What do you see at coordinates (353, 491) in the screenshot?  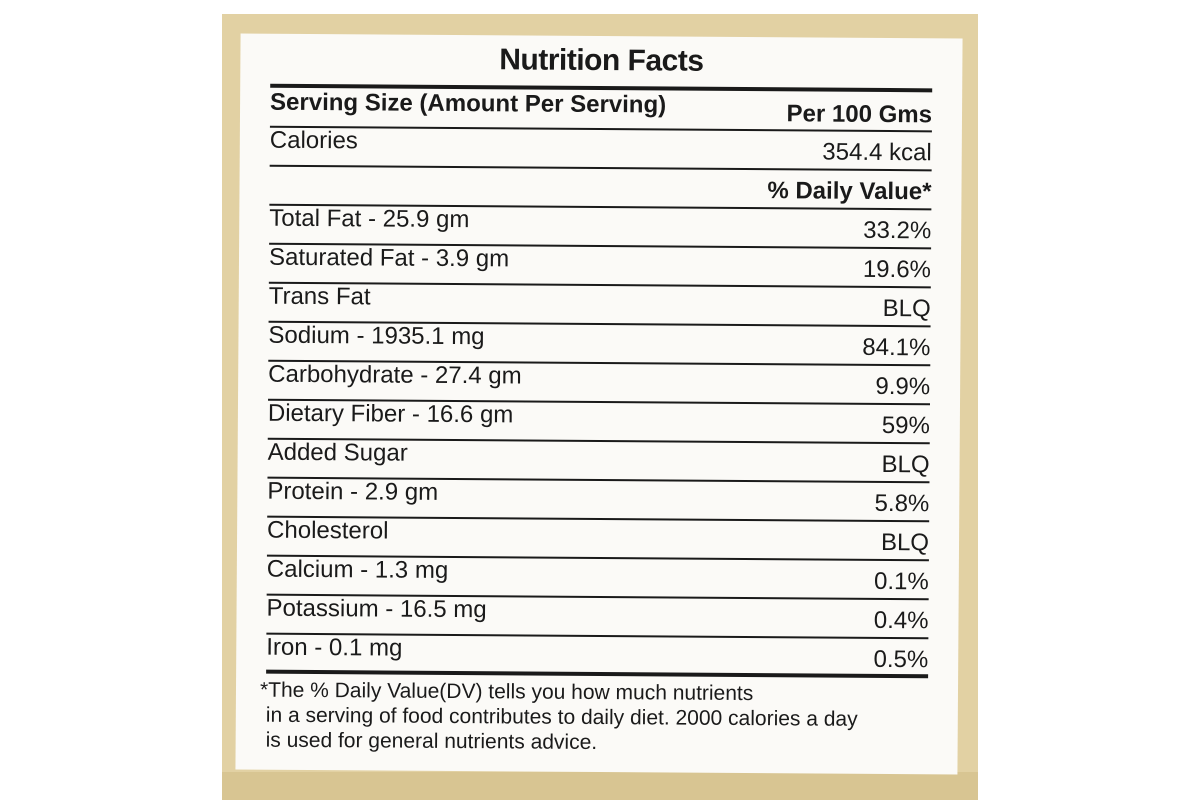 I see `nutrient-label: Protein - 2.9 gm` at bounding box center [353, 491].